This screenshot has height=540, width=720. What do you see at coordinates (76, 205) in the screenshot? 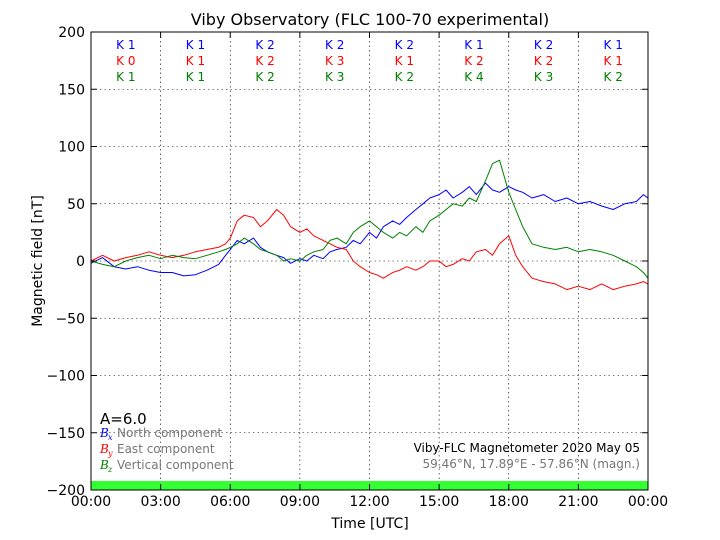
I see `y-tick-label: 50` at bounding box center [76, 205].